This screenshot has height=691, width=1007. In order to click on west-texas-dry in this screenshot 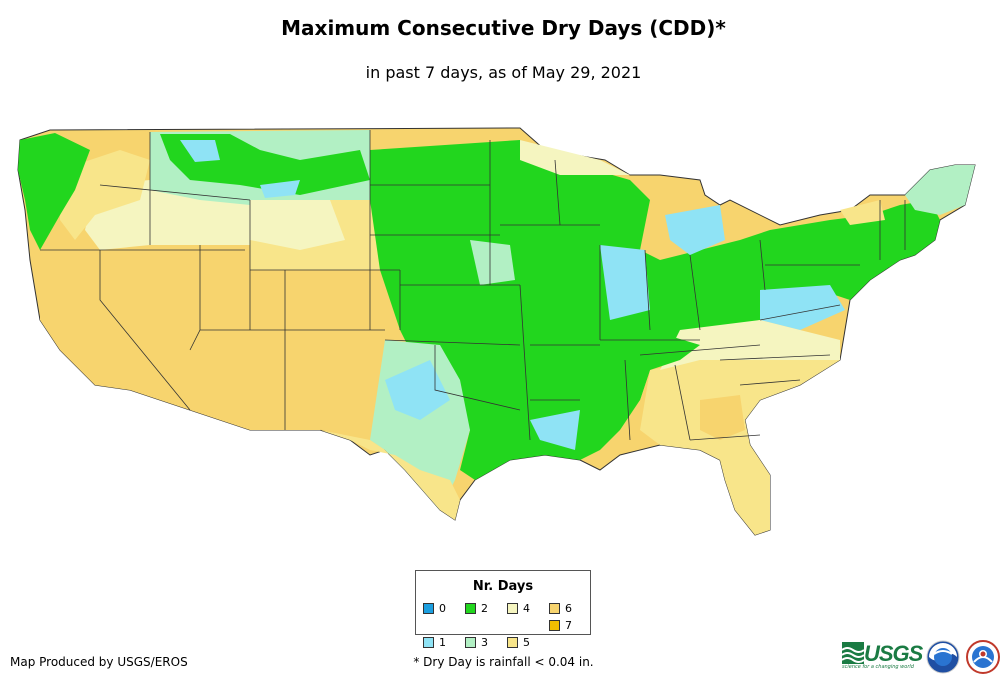, I will do `click(390, 475)`.